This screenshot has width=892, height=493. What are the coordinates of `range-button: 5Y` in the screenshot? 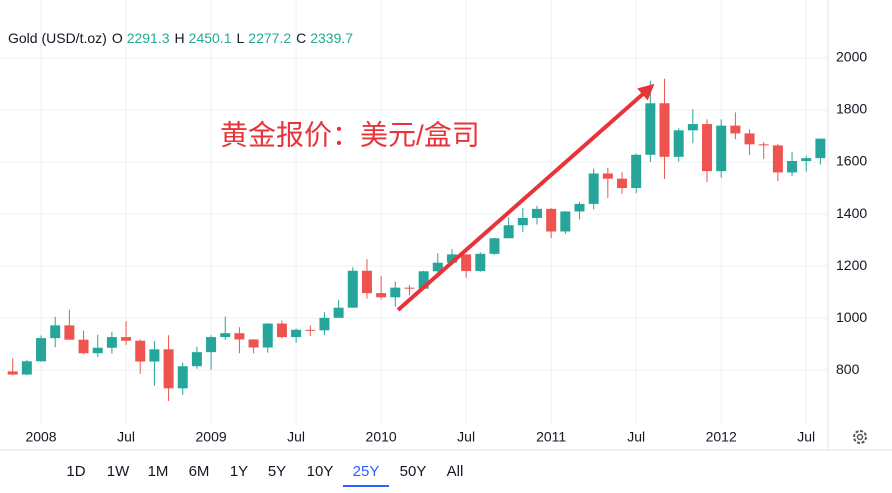 It's located at (277, 471).